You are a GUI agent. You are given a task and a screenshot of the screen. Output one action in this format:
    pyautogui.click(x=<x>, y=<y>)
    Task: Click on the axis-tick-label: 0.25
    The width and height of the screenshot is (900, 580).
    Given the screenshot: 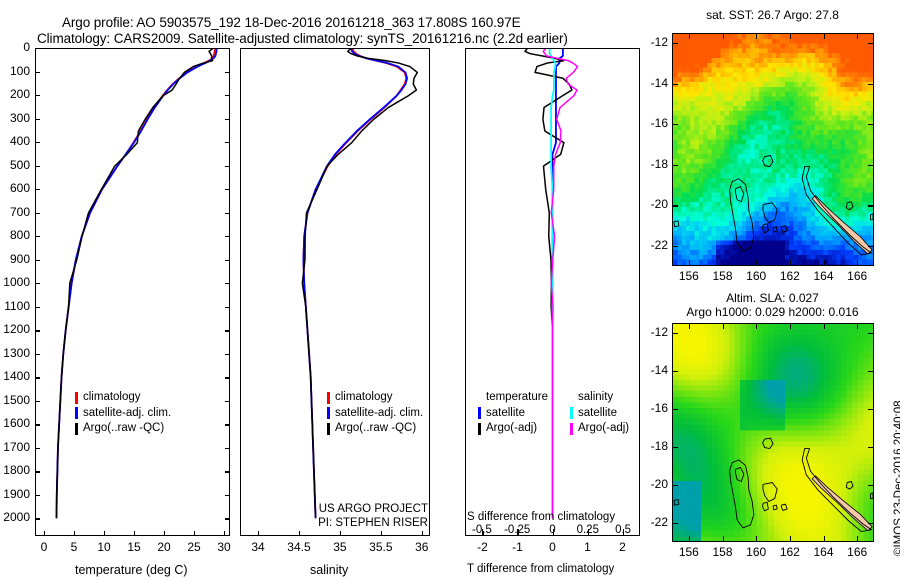 What is the action you would take?
    pyautogui.click(x=587, y=530)
    